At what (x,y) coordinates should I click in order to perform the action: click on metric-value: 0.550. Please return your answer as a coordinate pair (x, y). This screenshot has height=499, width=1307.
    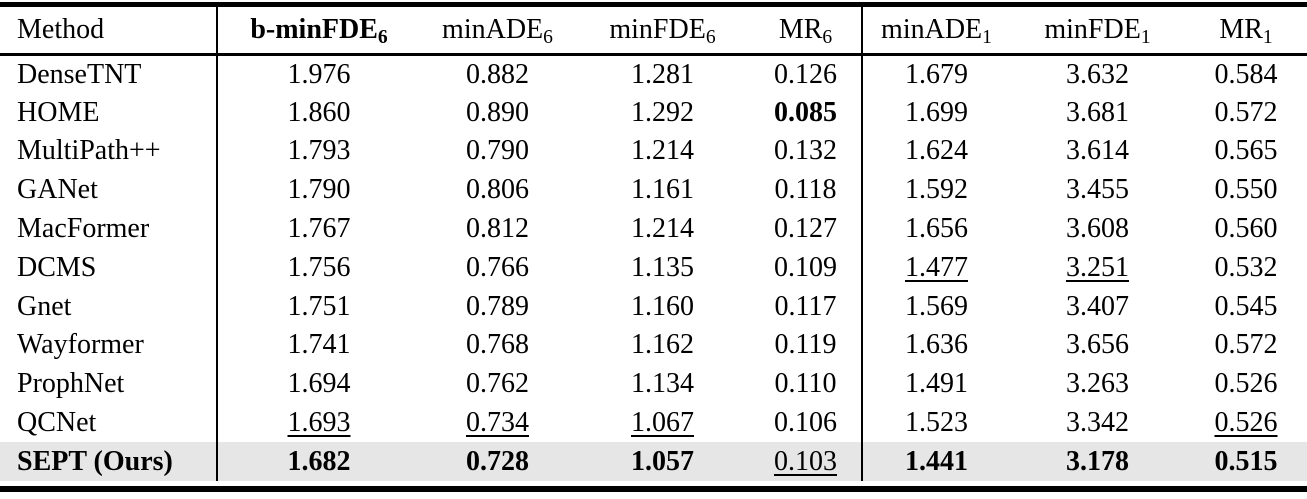
    Looking at the image, I should click on (1246, 190).